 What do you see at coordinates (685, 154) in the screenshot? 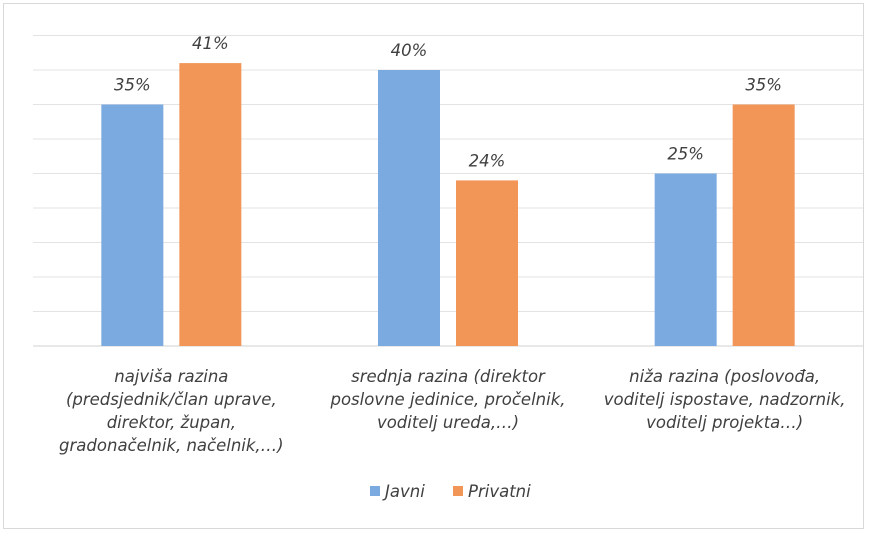
I see `data-label-javni-3: 25%` at bounding box center [685, 154].